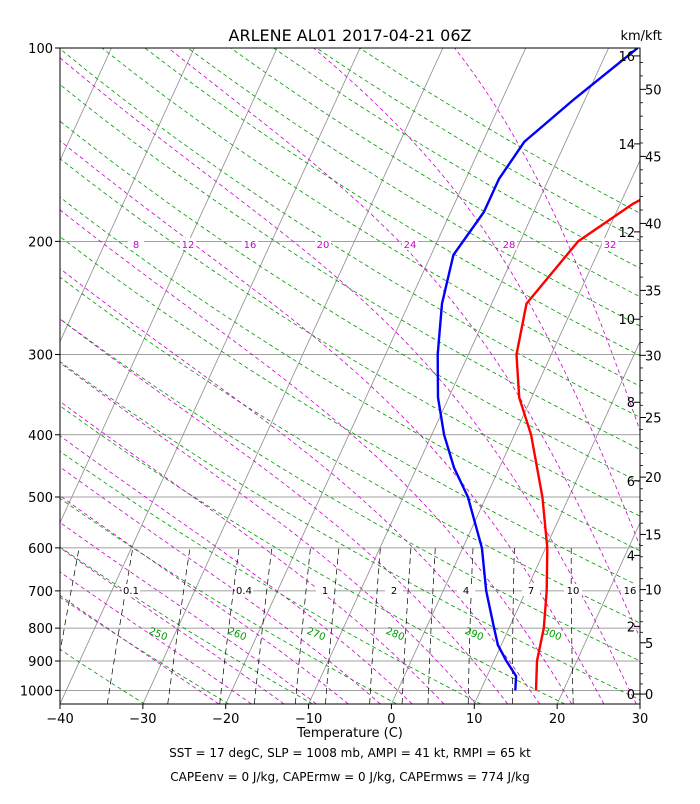  I want to click on pressure-tick-label: 200, so click(40, 242).